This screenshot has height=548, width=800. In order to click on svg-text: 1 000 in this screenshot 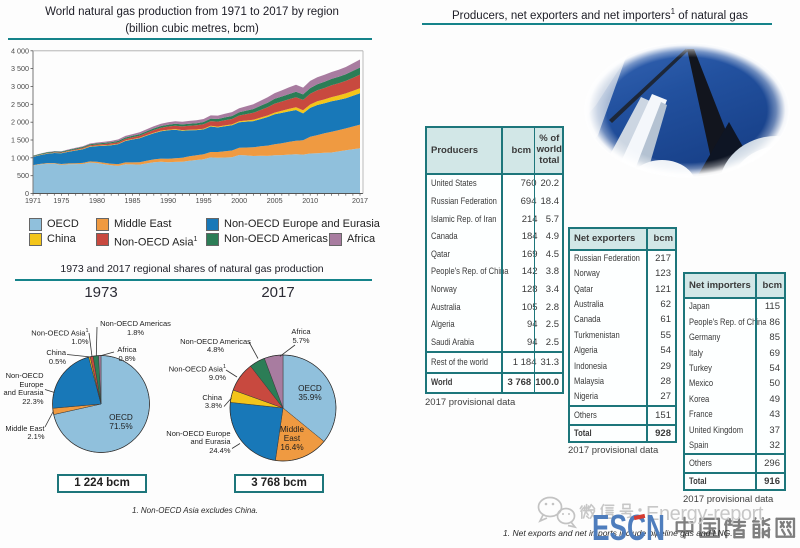, I will do `click(20, 157)`.